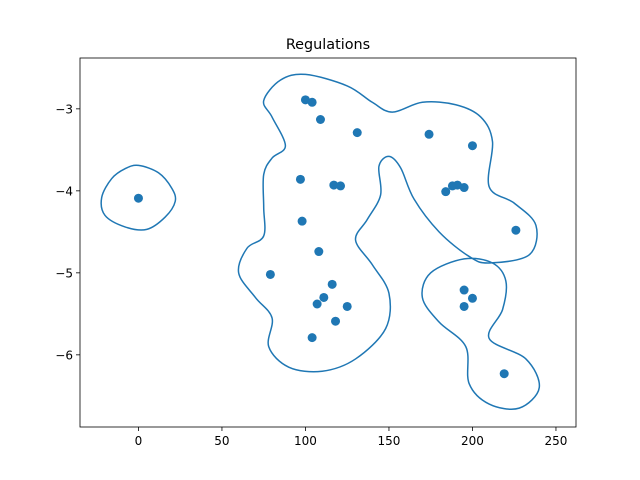 Image resolution: width=640 pixels, height=480 pixels. Describe the element at coordinates (64, 109) in the screenshot. I see `y-tick-label: −3` at that location.